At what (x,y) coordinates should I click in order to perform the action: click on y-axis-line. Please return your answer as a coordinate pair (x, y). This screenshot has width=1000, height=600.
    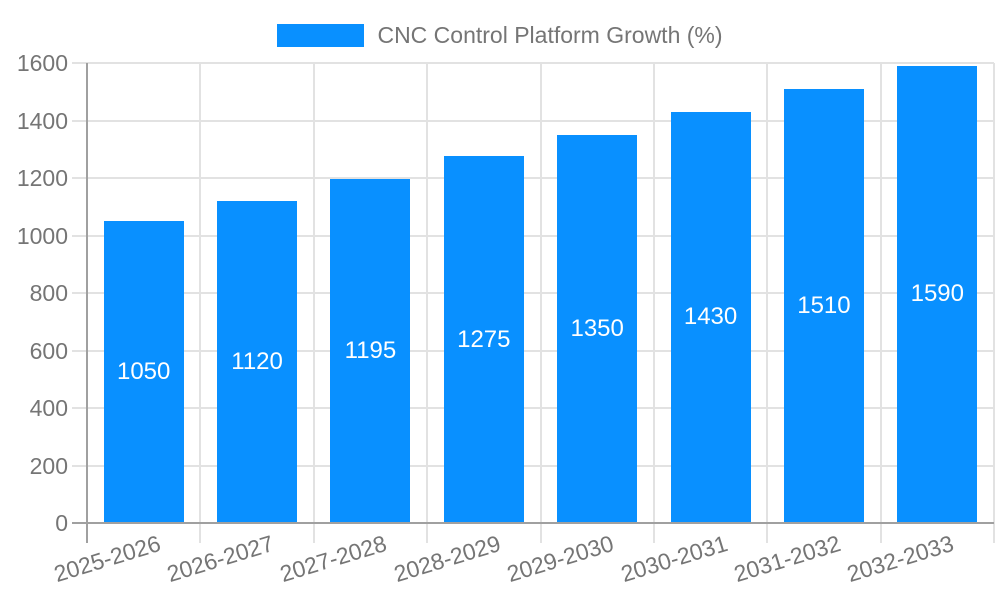
    Looking at the image, I should click on (87, 303).